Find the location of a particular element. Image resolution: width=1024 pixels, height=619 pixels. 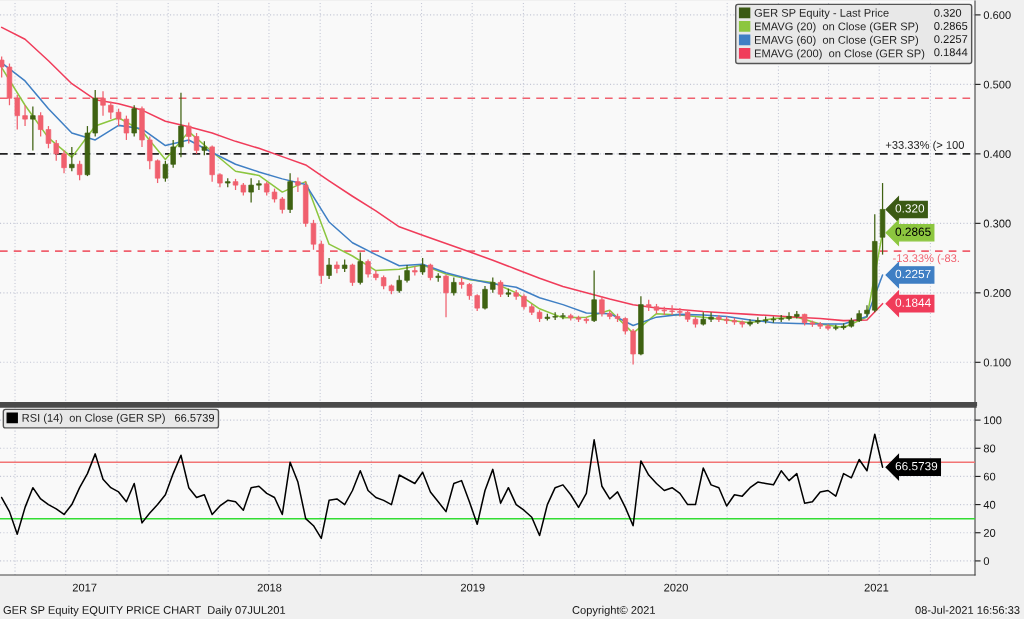

data-label: 0.2257 is located at coordinates (913, 274).